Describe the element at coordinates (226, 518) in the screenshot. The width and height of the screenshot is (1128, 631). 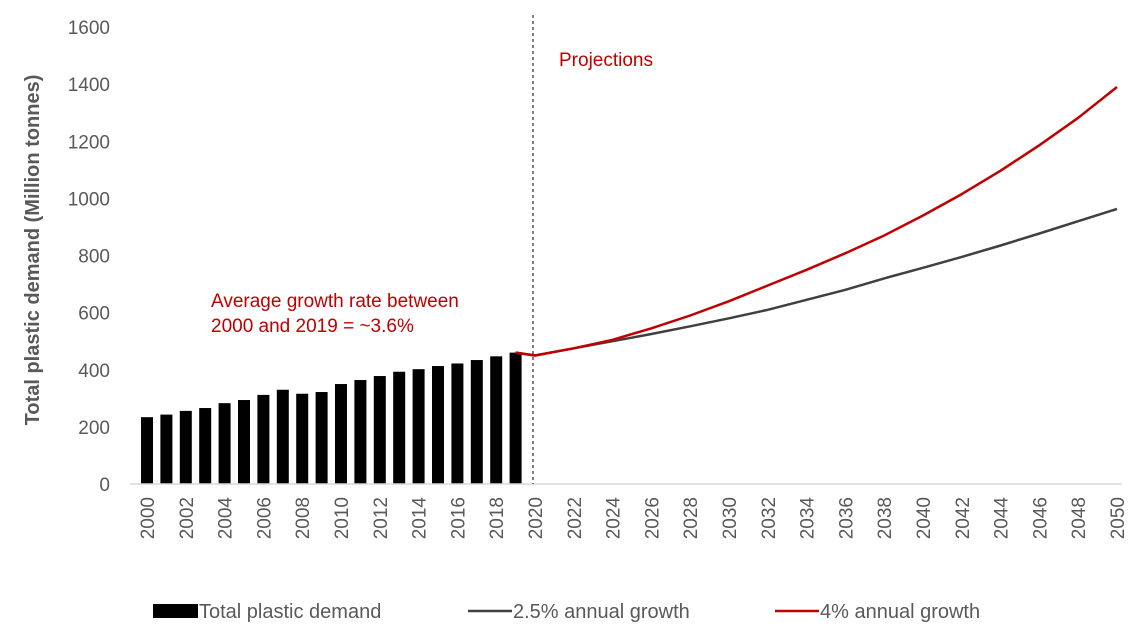
I see `x-tick-label-2004: 2004` at that location.